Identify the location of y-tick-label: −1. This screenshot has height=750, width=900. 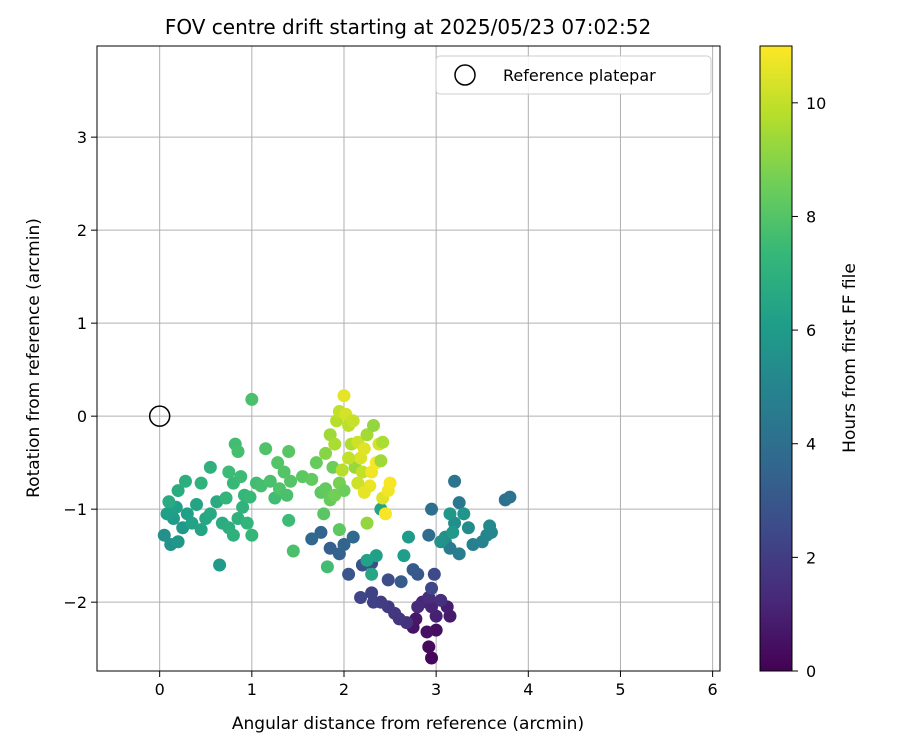
(75, 509).